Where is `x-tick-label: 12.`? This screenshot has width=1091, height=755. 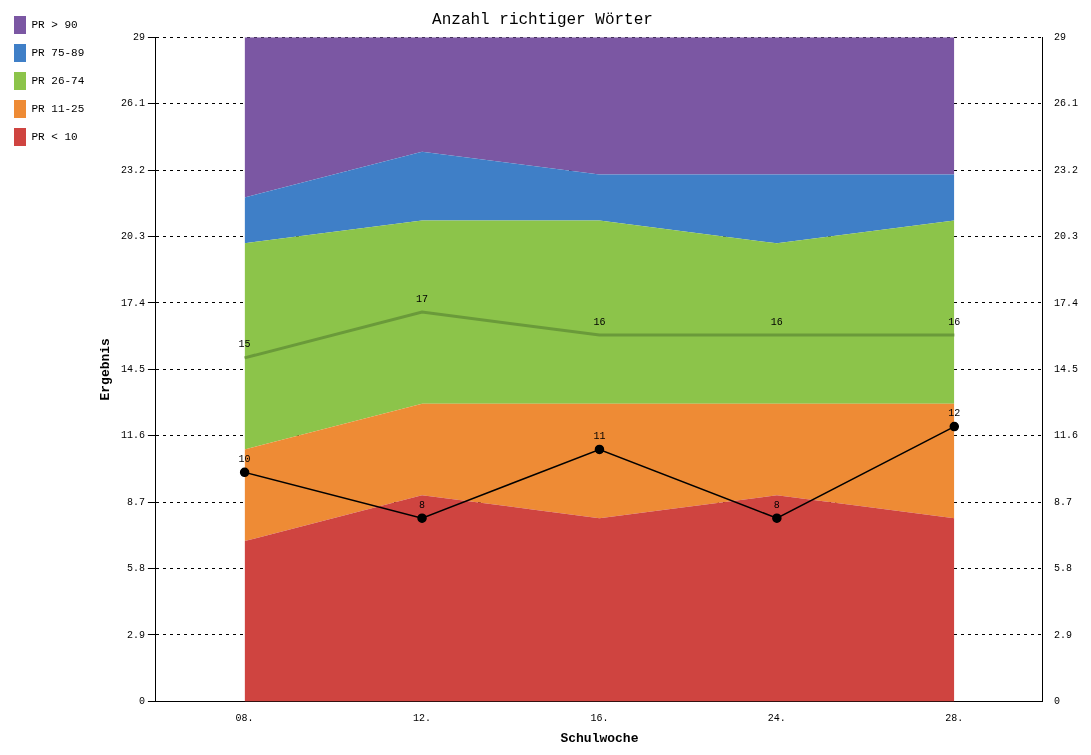
x-tick-label: 12. is located at coordinates (422, 719).